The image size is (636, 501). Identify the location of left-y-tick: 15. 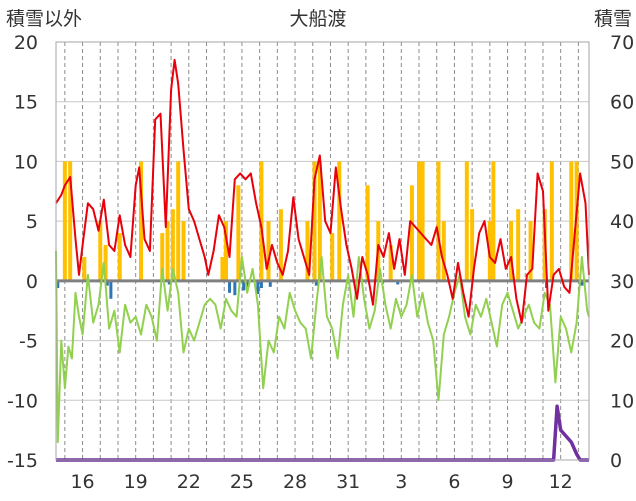
(26, 103).